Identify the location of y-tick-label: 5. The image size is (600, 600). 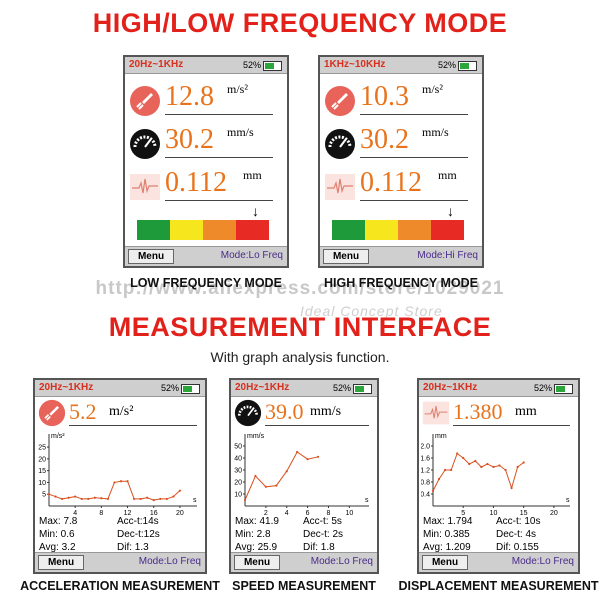
(44, 495).